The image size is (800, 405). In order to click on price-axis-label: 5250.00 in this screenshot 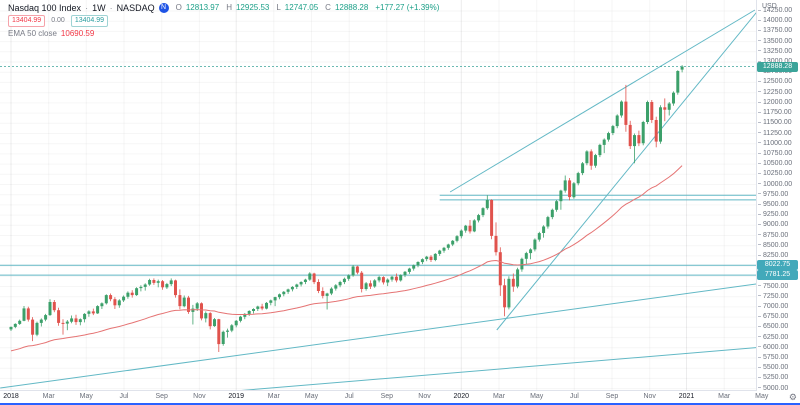, I will do `click(773, 378)`.